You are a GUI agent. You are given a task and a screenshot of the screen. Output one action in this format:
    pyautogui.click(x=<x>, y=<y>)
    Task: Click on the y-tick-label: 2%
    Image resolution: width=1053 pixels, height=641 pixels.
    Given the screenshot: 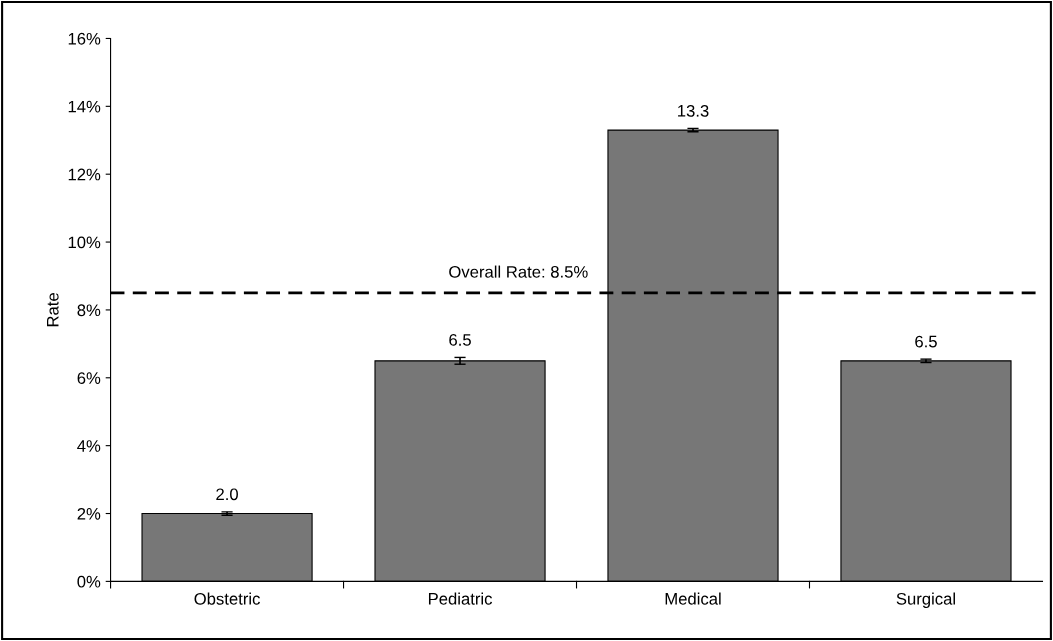 What is the action you would take?
    pyautogui.click(x=89, y=513)
    